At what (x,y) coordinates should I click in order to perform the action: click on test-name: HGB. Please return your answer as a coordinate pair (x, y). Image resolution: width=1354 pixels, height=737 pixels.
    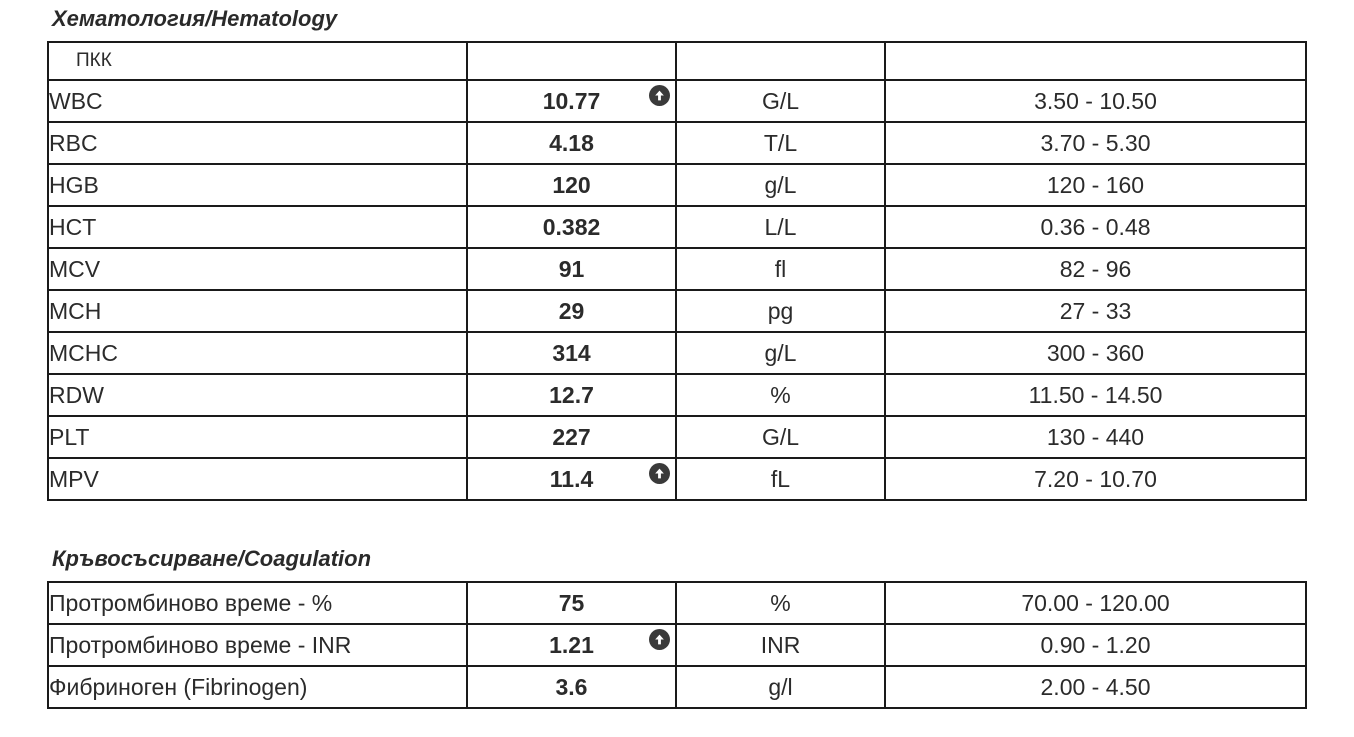
    Looking at the image, I should click on (257, 185).